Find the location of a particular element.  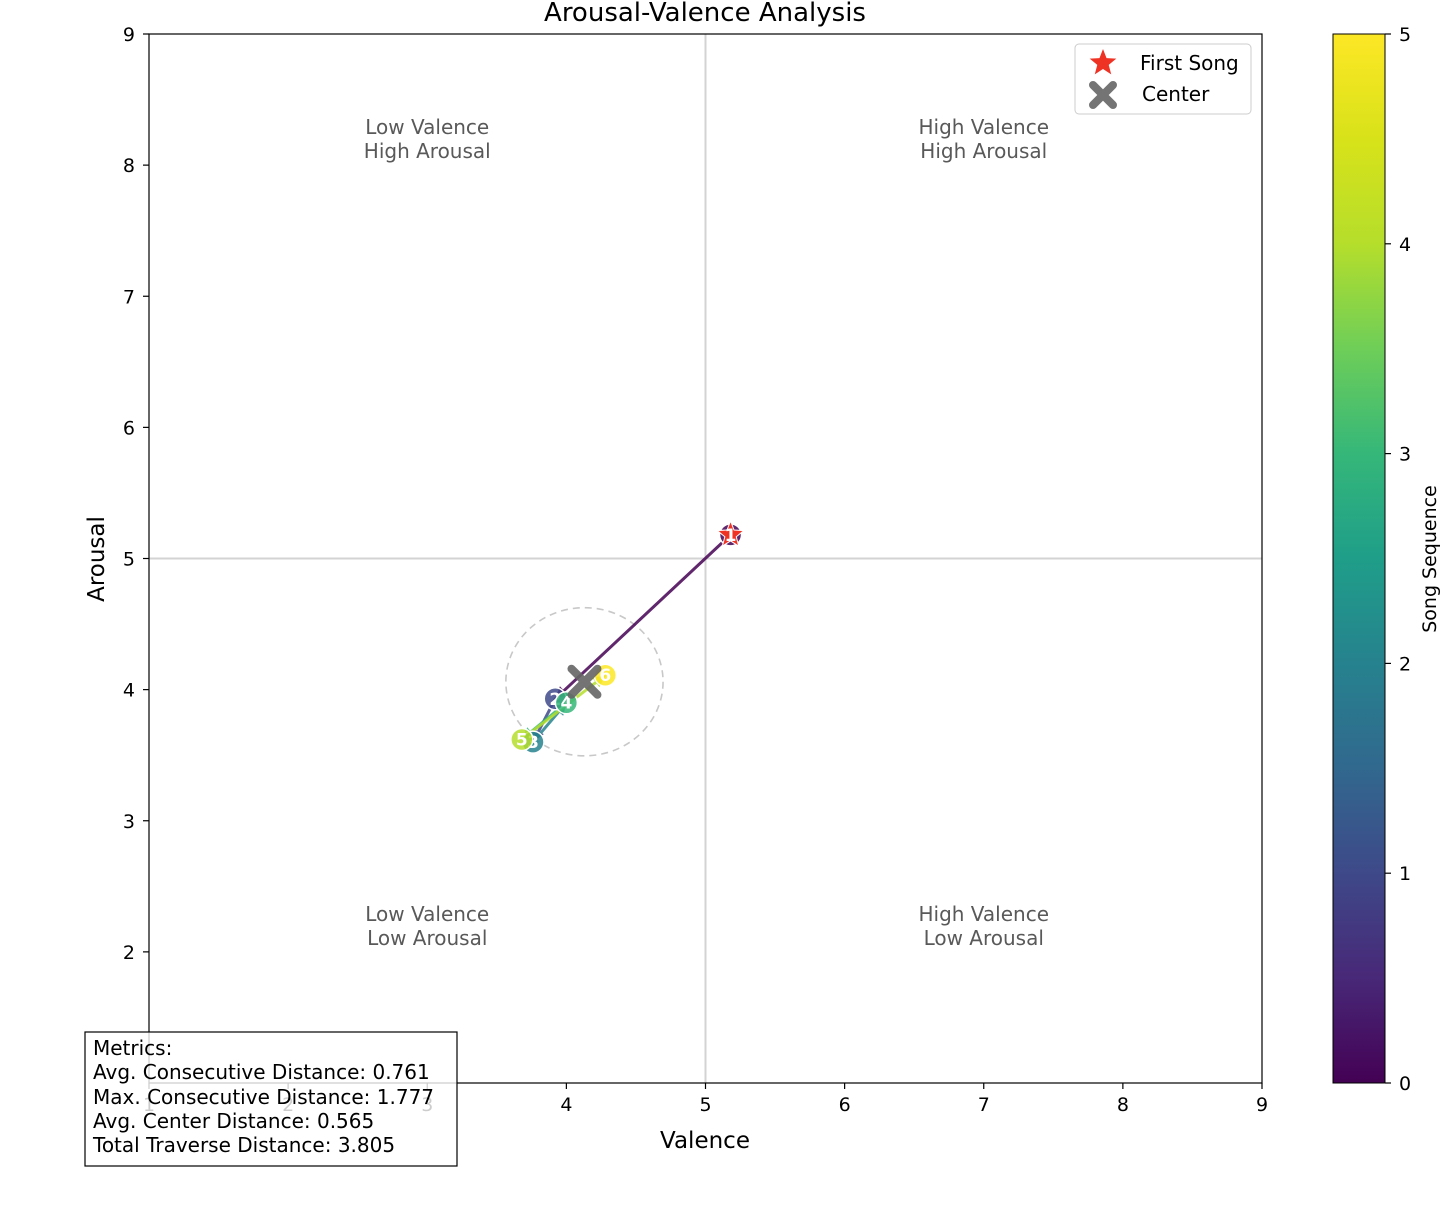

y-axis-label: Arousal is located at coordinates (97, 559).